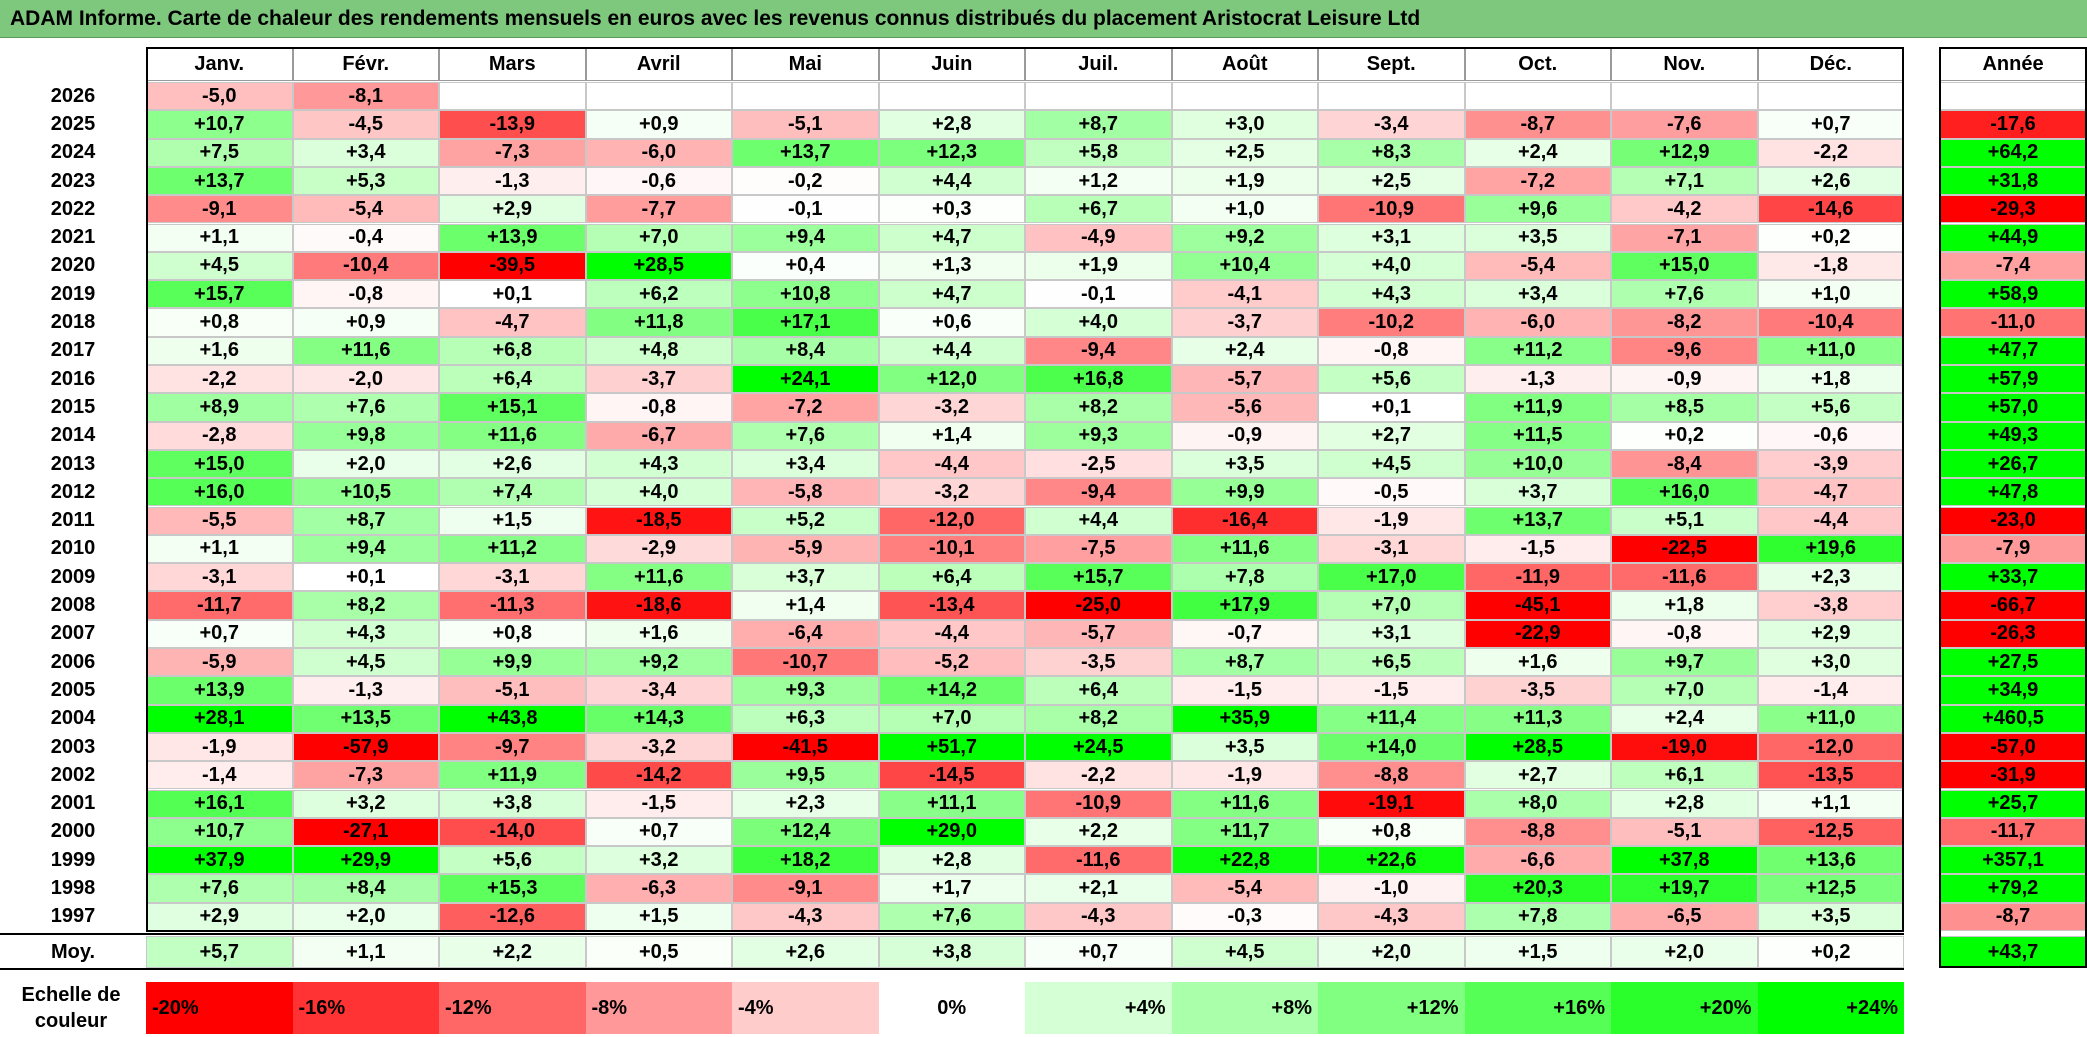  I want to click on month-header: Nov., so click(1684, 64).